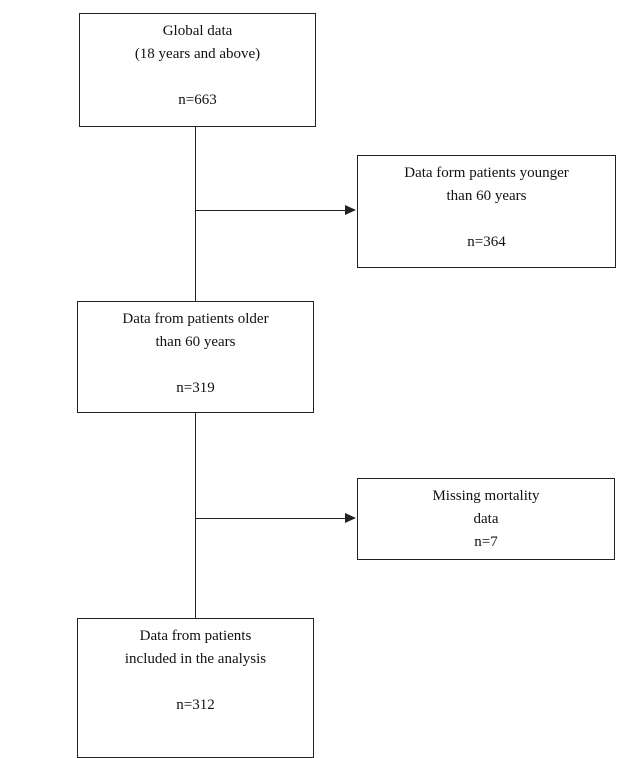 The image size is (626, 758). Describe the element at coordinates (195, 636) in the screenshot. I see `included-patients-line1: Data from patients` at that location.